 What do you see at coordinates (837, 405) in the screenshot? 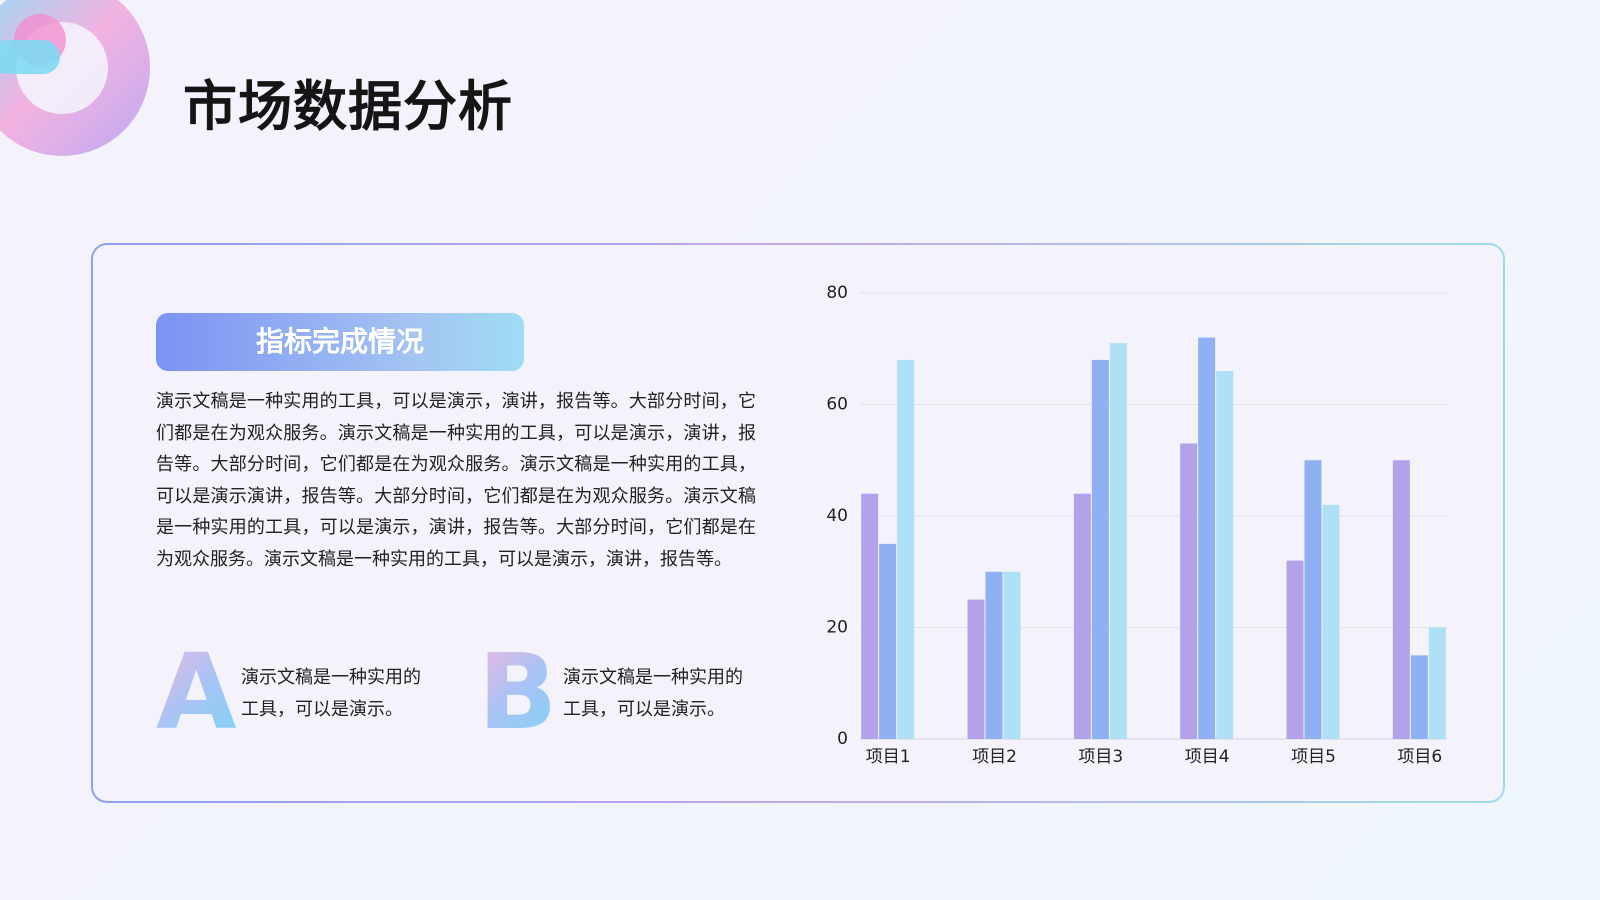
I see `y-tick-label: 60` at bounding box center [837, 405].